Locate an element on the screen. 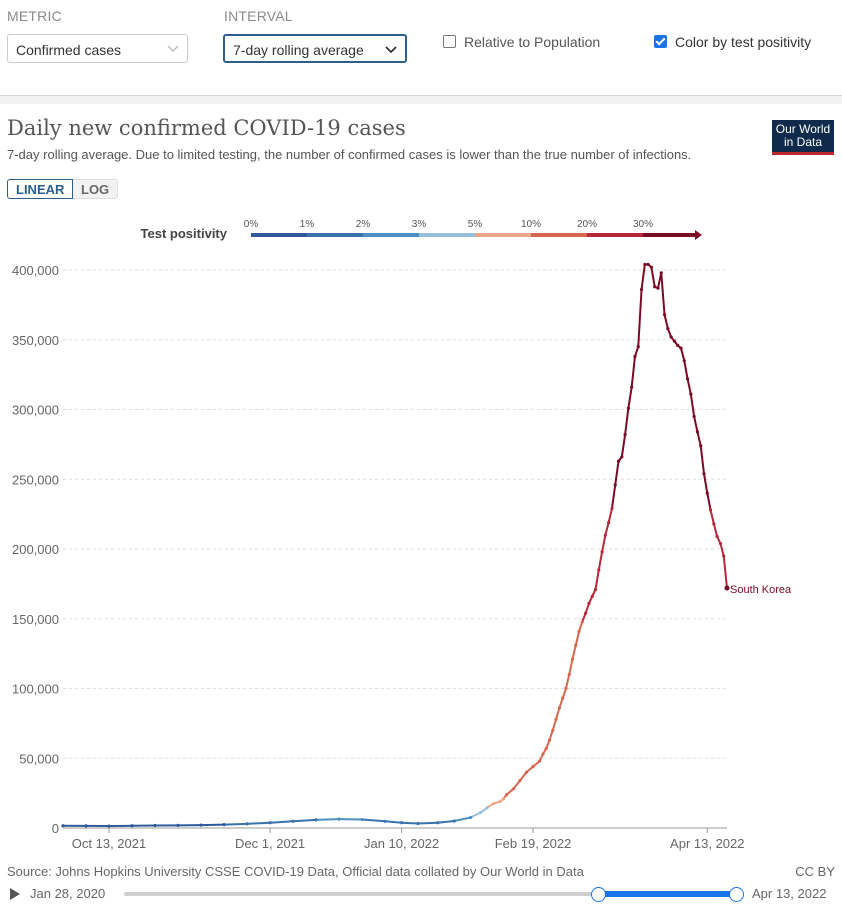 Image resolution: width=842 pixels, height=906 pixels. logo-line1: Our World is located at coordinates (803, 129).